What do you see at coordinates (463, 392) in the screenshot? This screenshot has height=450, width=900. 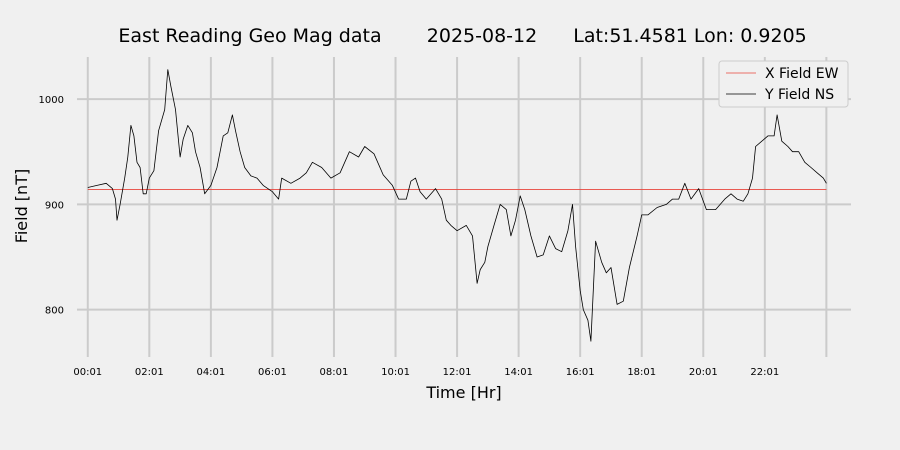 I see `x-axis-label: Time [Hr]` at bounding box center [463, 392].